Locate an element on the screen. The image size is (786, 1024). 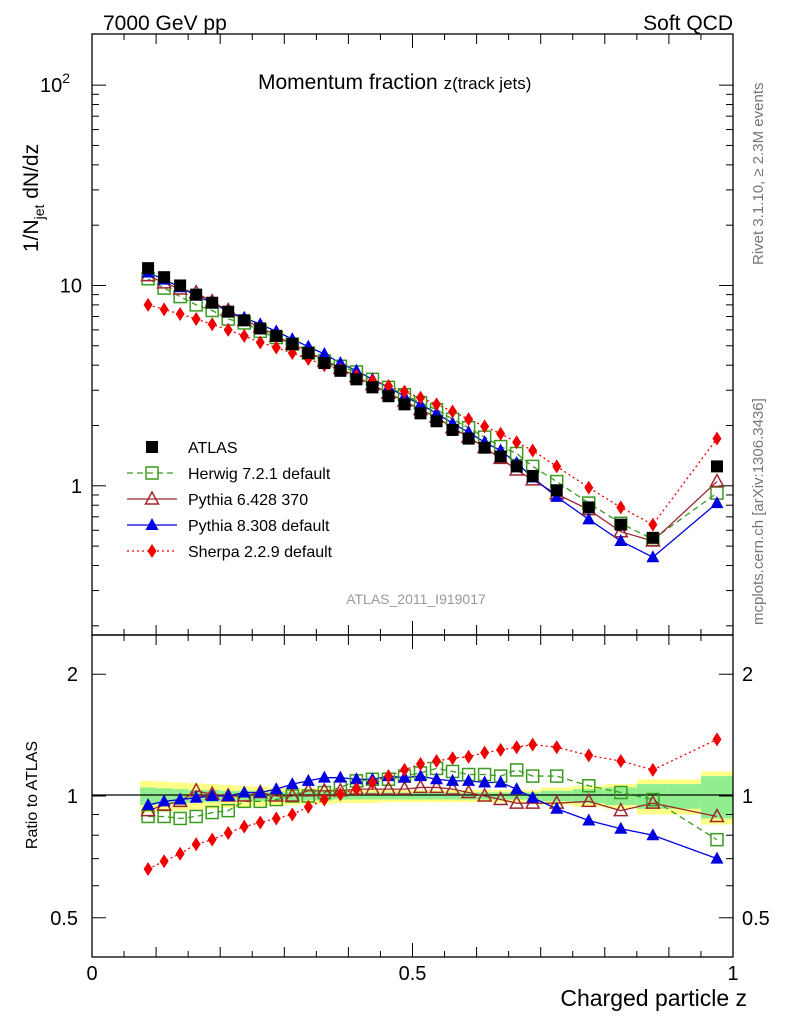
atlas-legend-marker is located at coordinates (152, 447).